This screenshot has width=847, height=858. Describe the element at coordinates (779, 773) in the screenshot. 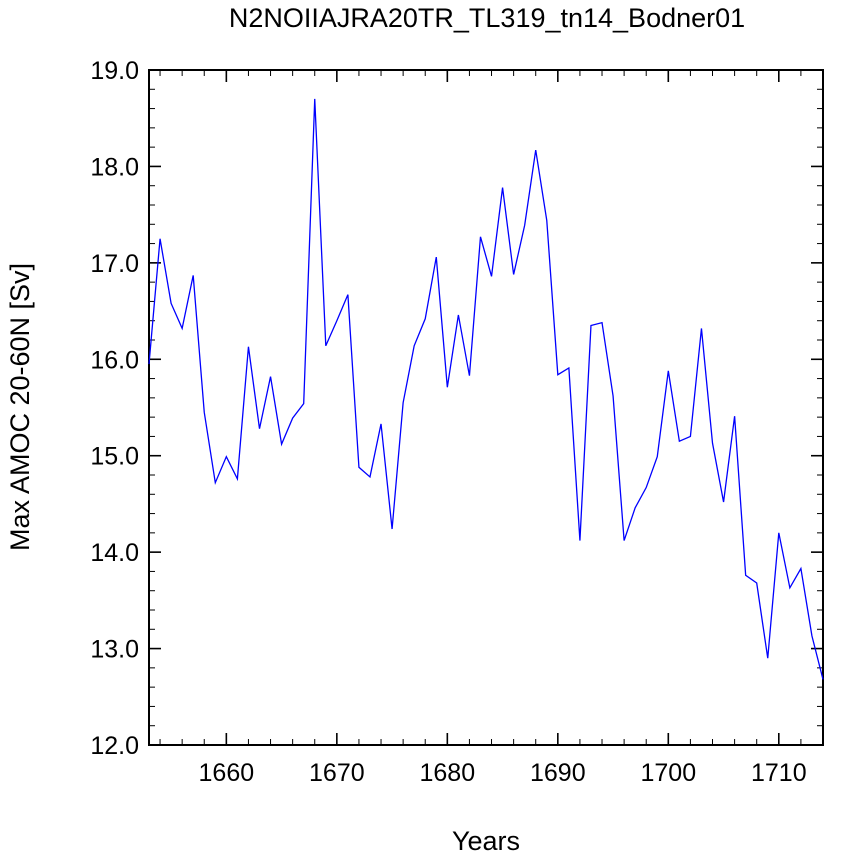

I see `x-tick-label: 1710` at that location.